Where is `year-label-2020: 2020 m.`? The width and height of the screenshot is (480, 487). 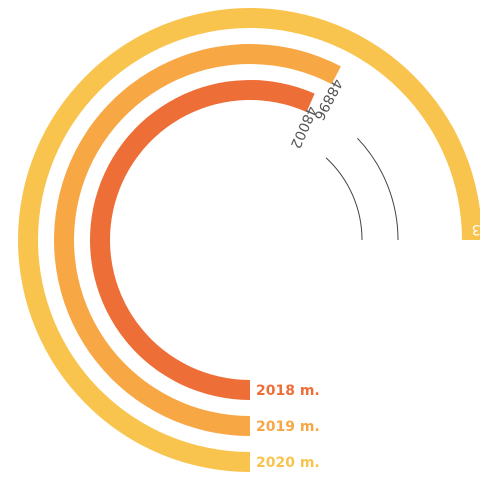
year-label-2020: 2020 m. is located at coordinates (288, 463).